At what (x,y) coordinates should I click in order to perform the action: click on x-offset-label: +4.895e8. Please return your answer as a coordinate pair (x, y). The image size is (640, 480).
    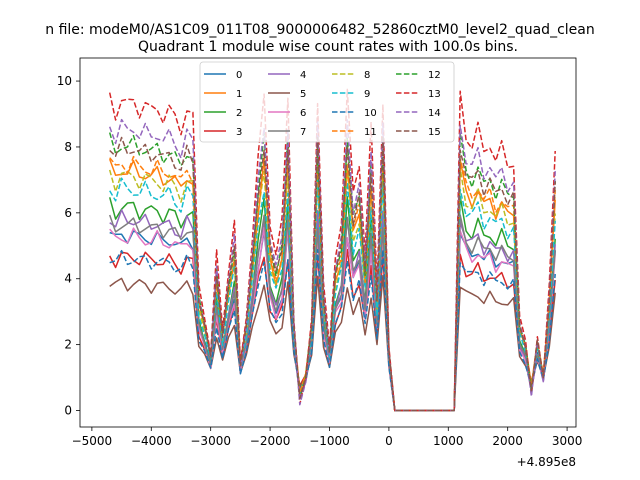
    Looking at the image, I should click on (546, 462).